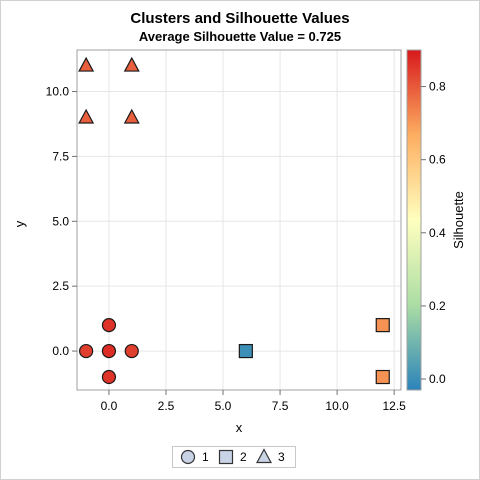 The width and height of the screenshot is (480, 480). Describe the element at coordinates (414, 220) in the screenshot. I see `colorbar` at that location.